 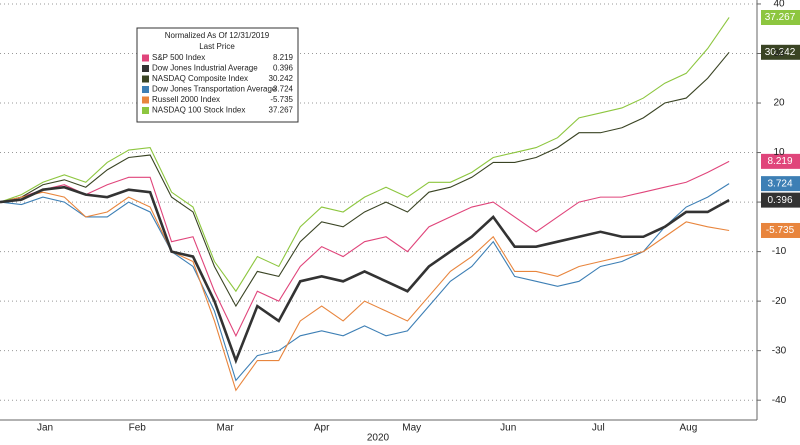 What do you see at coordinates (779, 251) in the screenshot?
I see `y-tick-label: -10` at bounding box center [779, 251].